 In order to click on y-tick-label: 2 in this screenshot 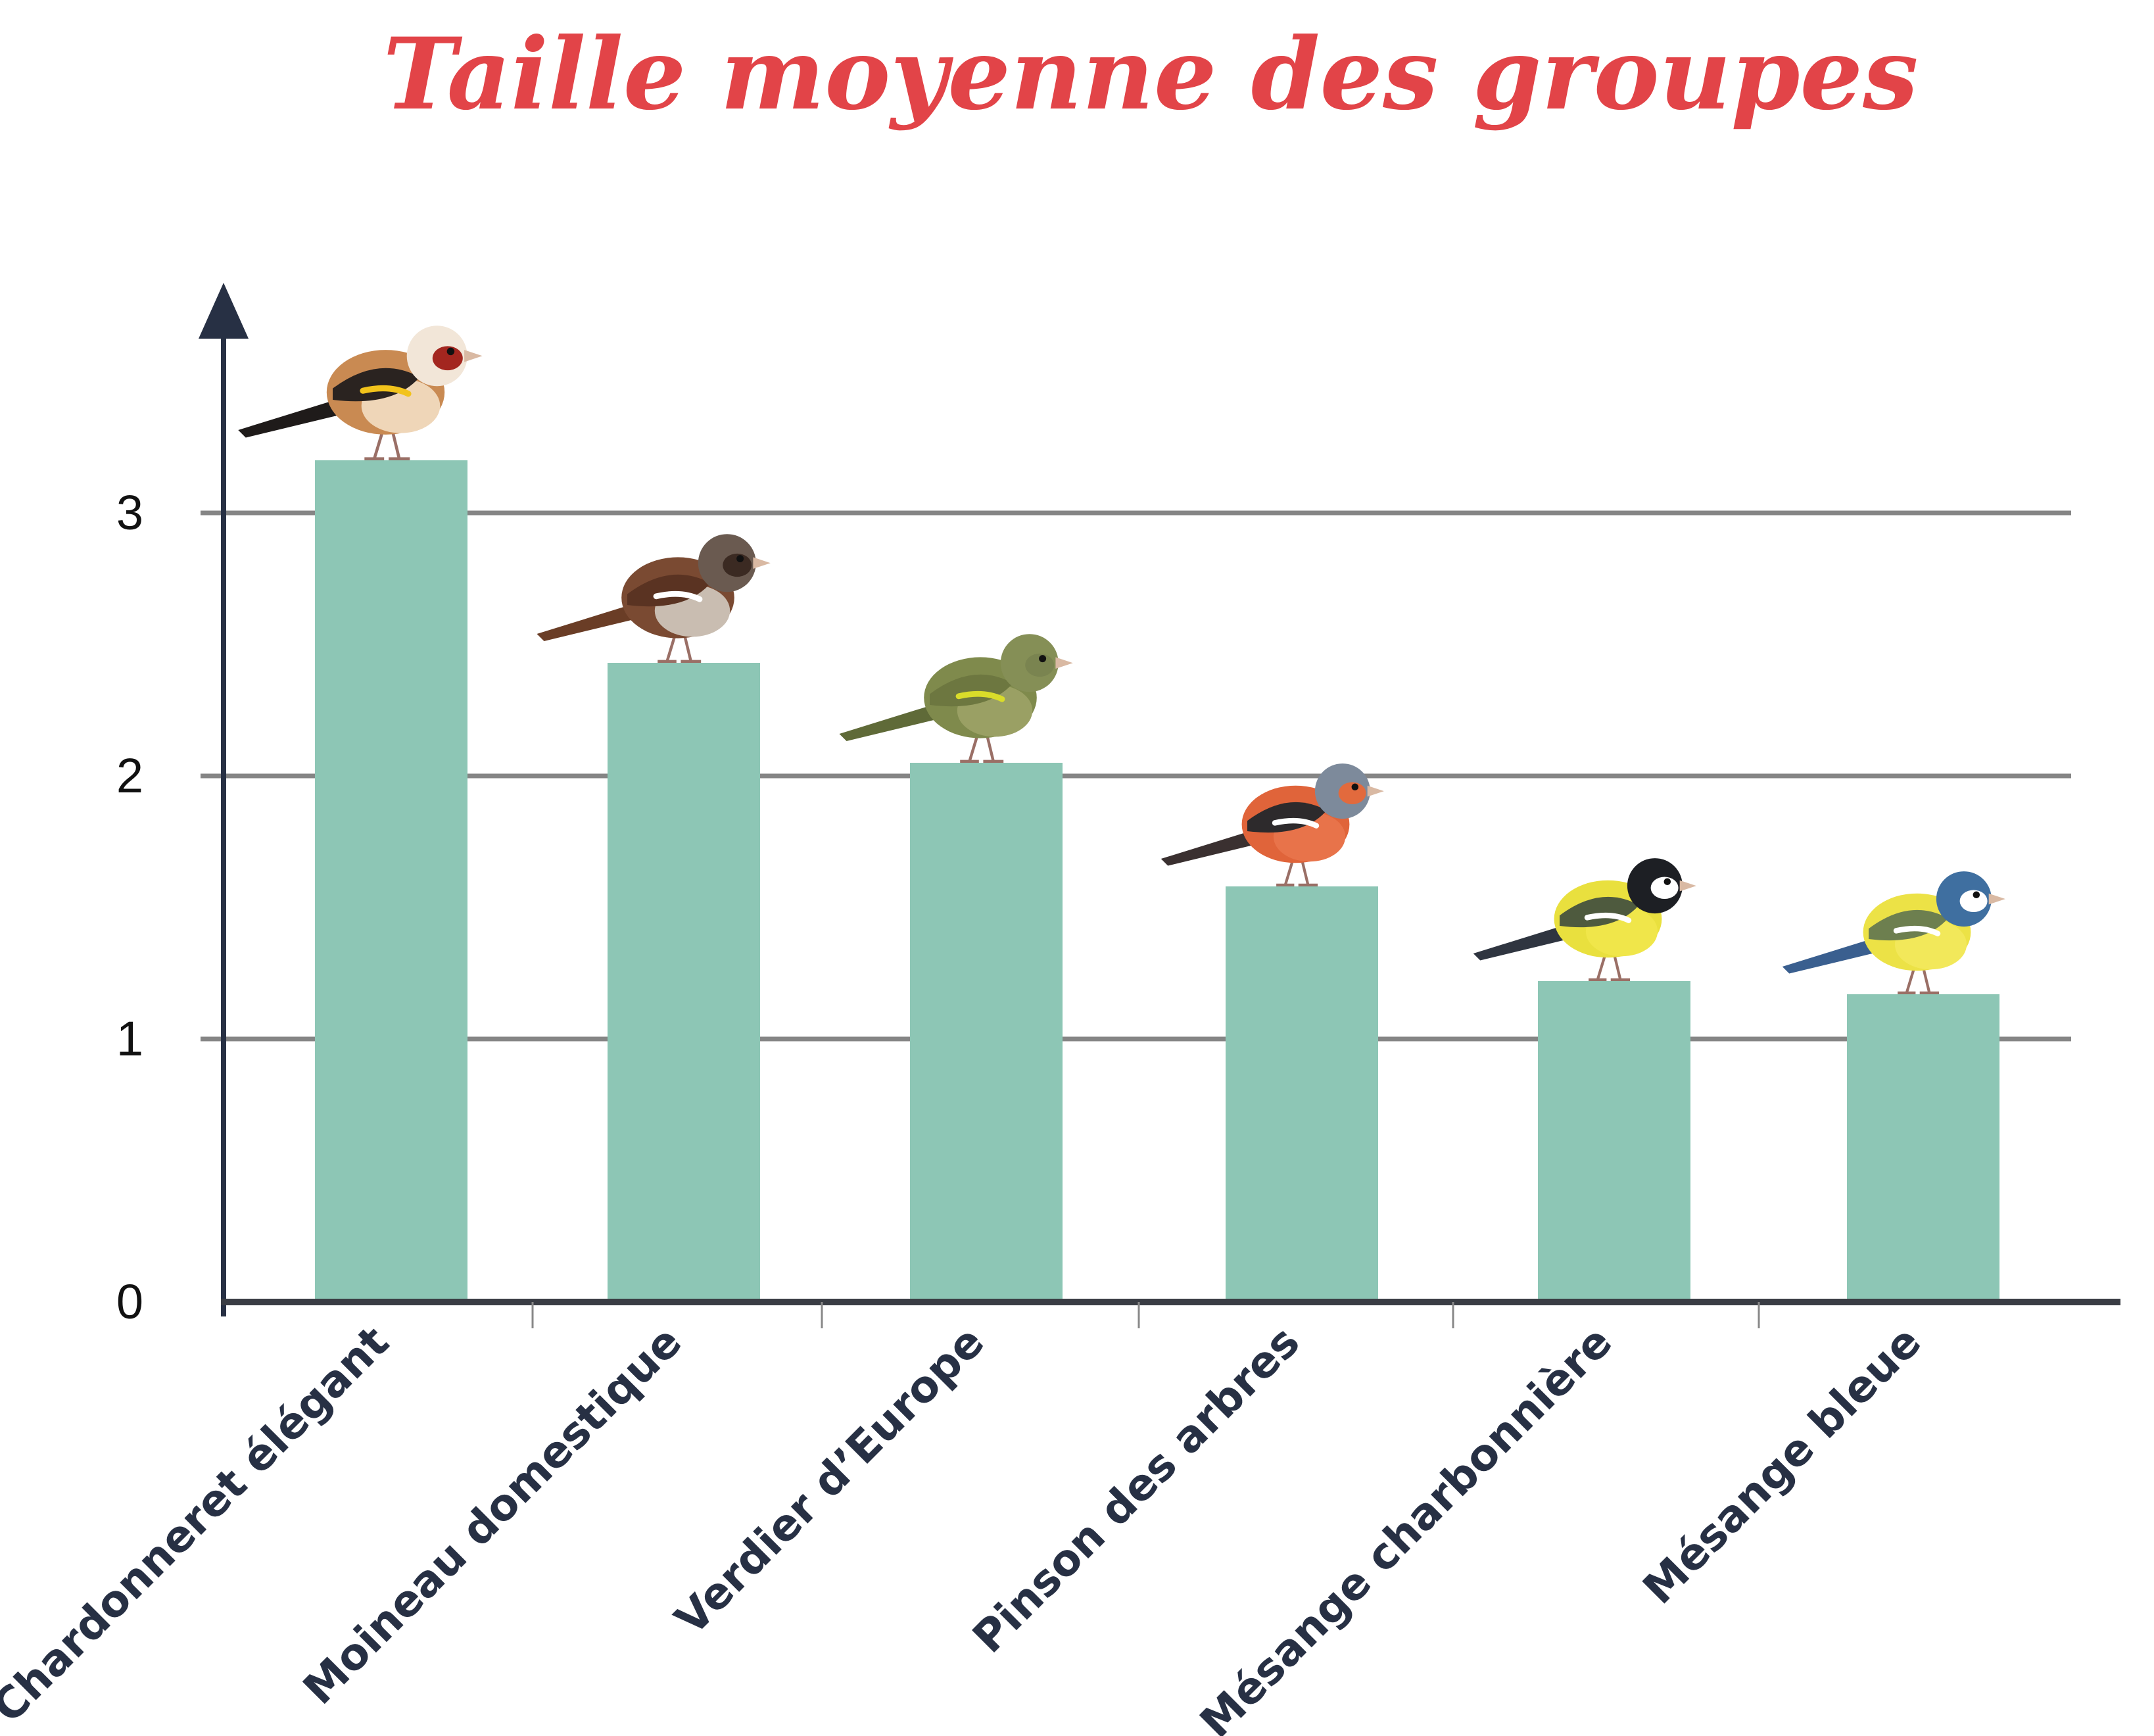, I will do `click(129, 775)`.